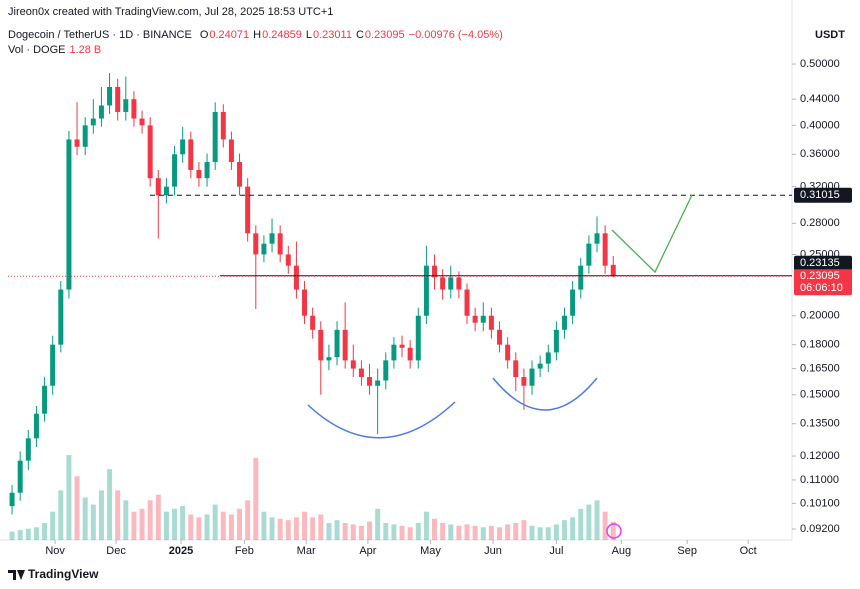 This screenshot has width=860, height=589. Describe the element at coordinates (308, 35) in the screenshot. I see `ohlc-label: L` at that location.